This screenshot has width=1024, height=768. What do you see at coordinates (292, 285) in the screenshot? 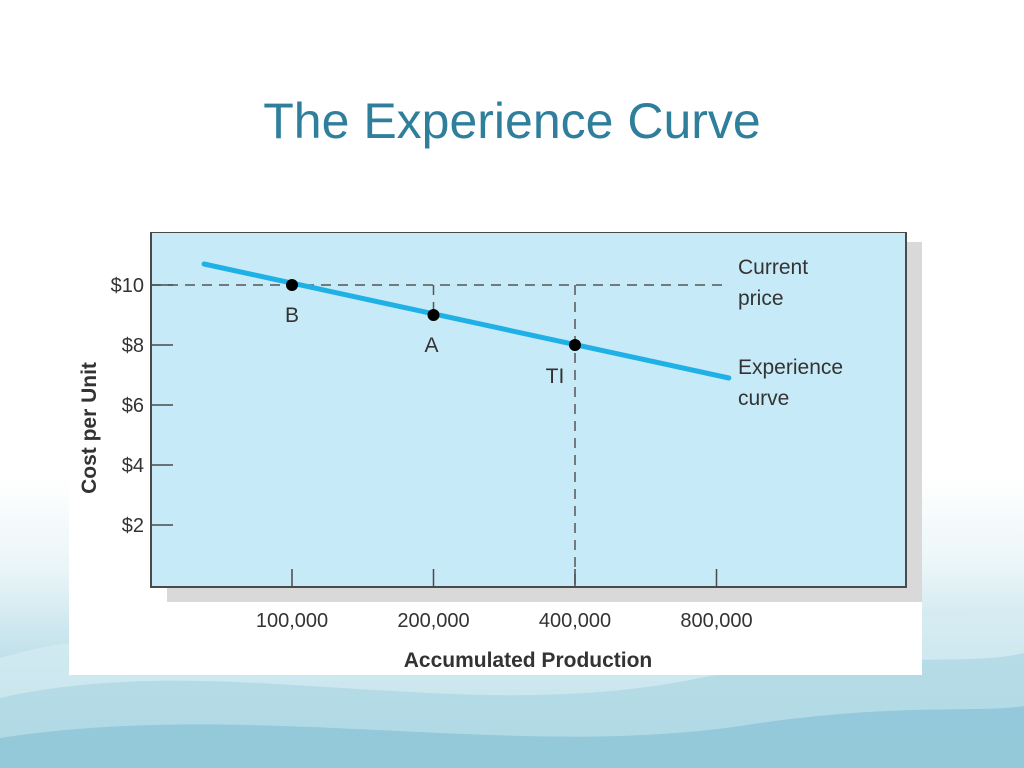
I see `point-b` at bounding box center [292, 285].